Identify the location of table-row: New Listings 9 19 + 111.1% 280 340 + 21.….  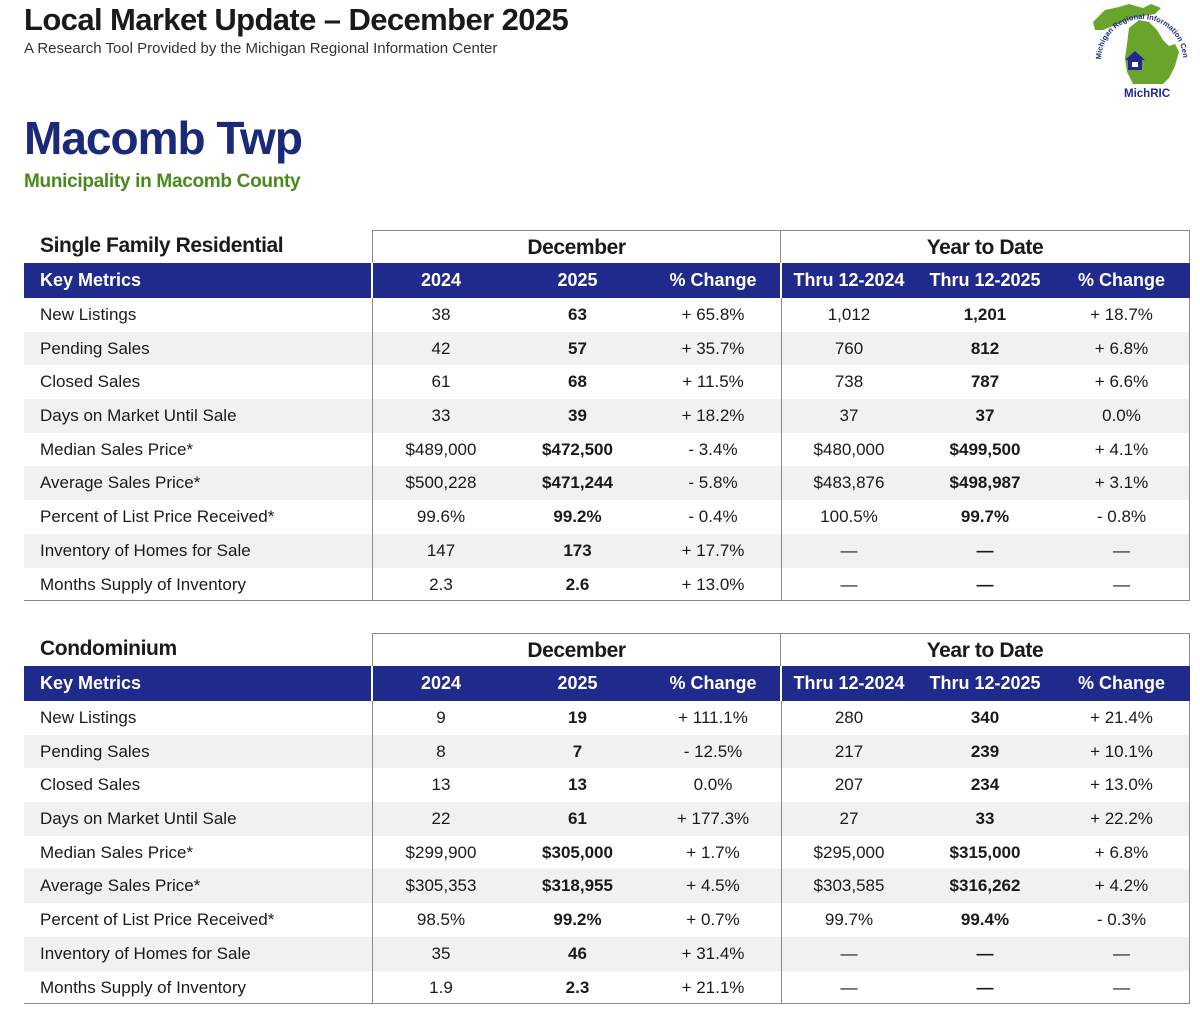
(607, 718).